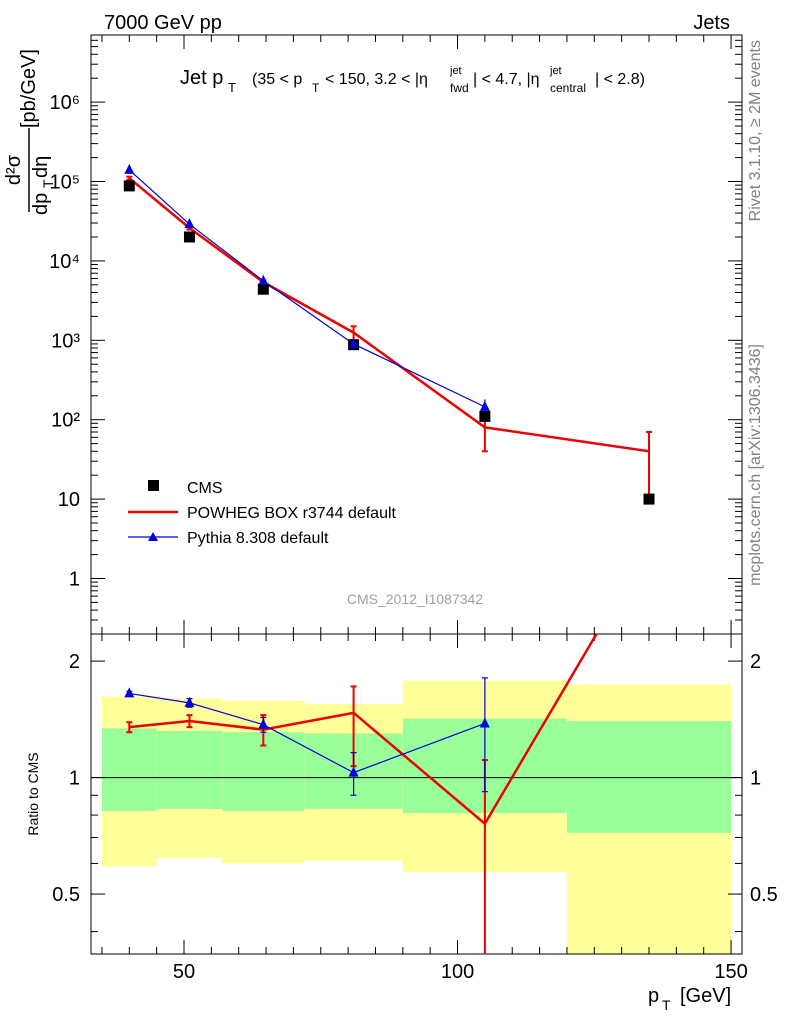 The width and height of the screenshot is (786, 1029). I want to click on header-right: Jets, so click(711, 23).